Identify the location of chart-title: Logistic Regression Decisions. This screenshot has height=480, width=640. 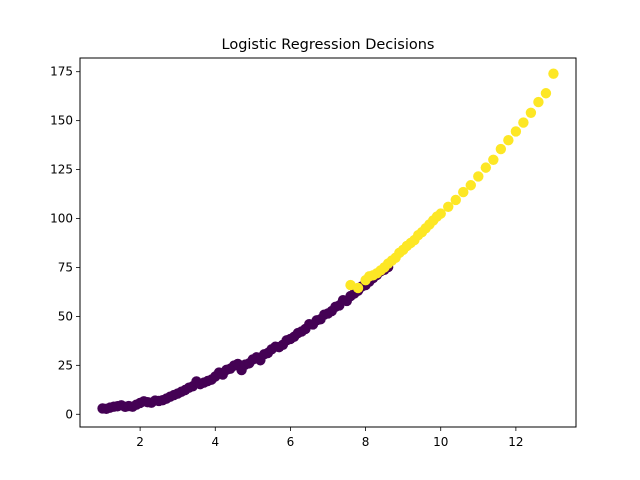
(328, 45).